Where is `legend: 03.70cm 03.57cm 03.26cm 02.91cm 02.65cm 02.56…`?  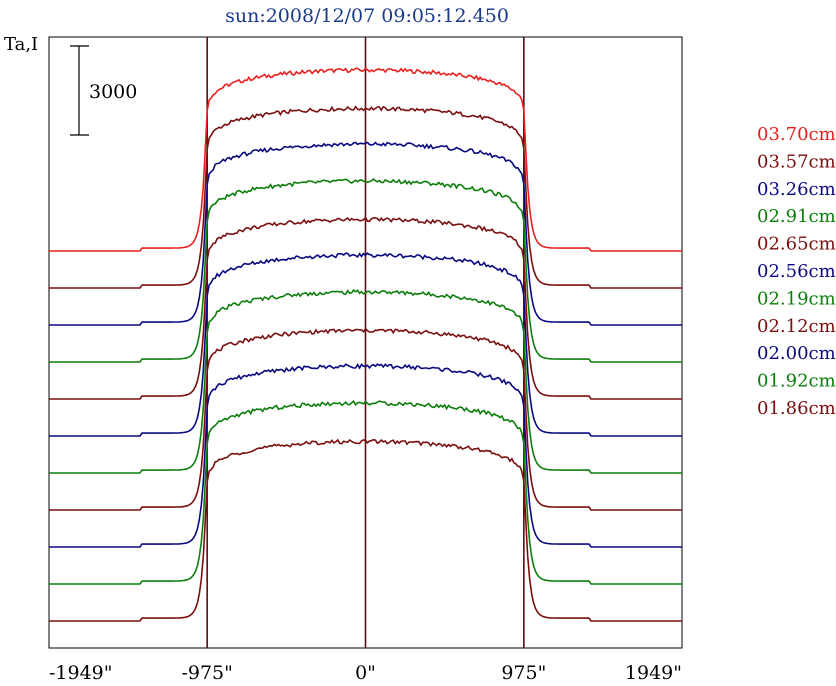 legend: 03.70cm 03.57cm 03.26cm 02.91cm 02.65cm 02.56… is located at coordinates (796, 271).